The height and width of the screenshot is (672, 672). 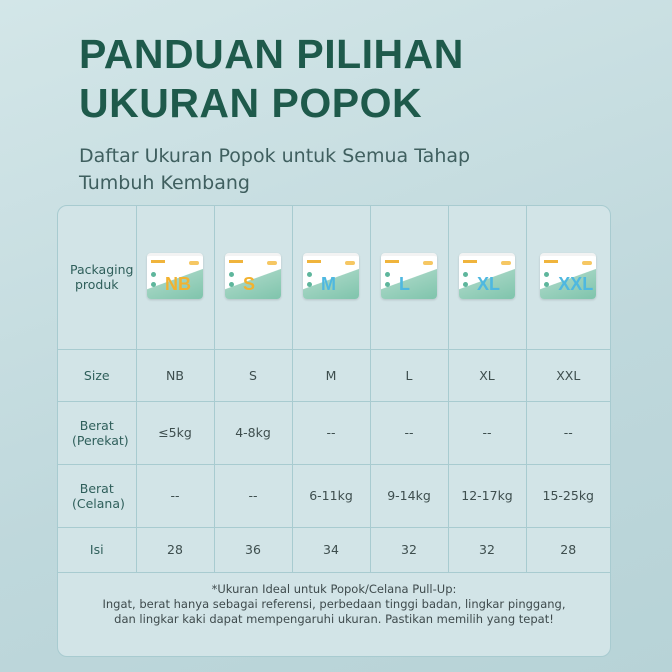 I want to click on diaper-package-image: NB, so click(x=175, y=275).